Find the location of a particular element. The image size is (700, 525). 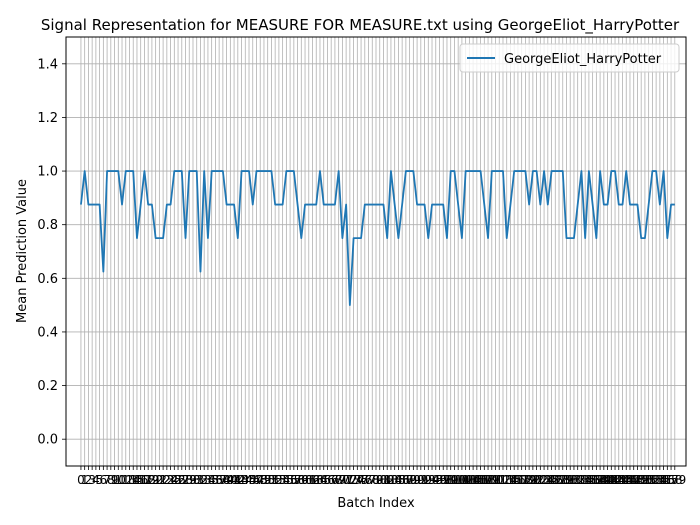

x-tick-label: 28 is located at coordinates (185, 480).